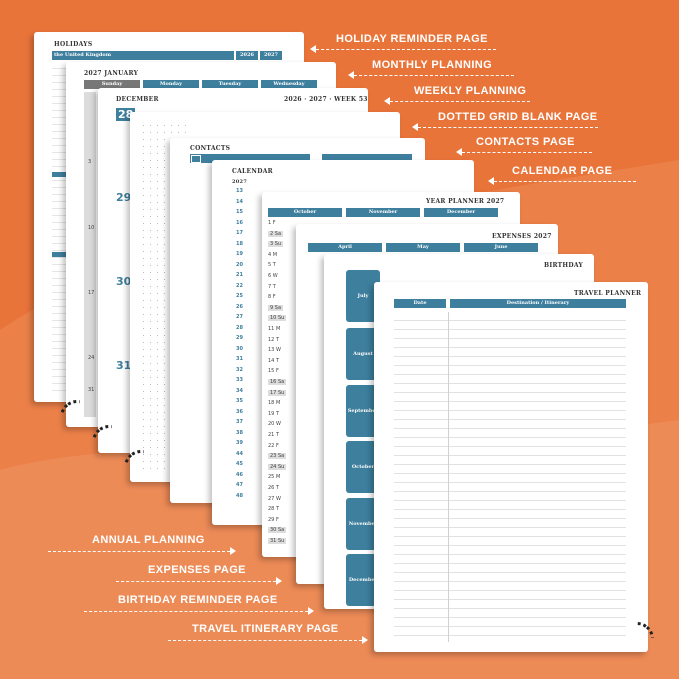 This screenshot has height=679, width=679. I want to click on year-planner-day: 28 T, so click(274, 509).